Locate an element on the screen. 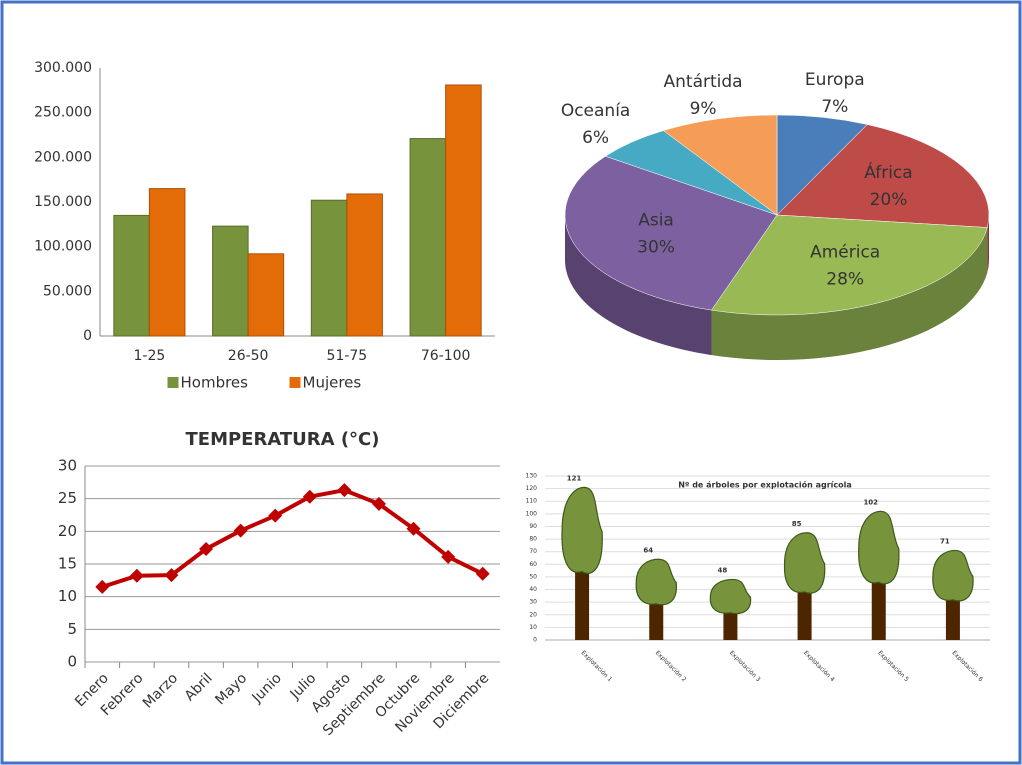  slice-label: 30% is located at coordinates (656, 248).